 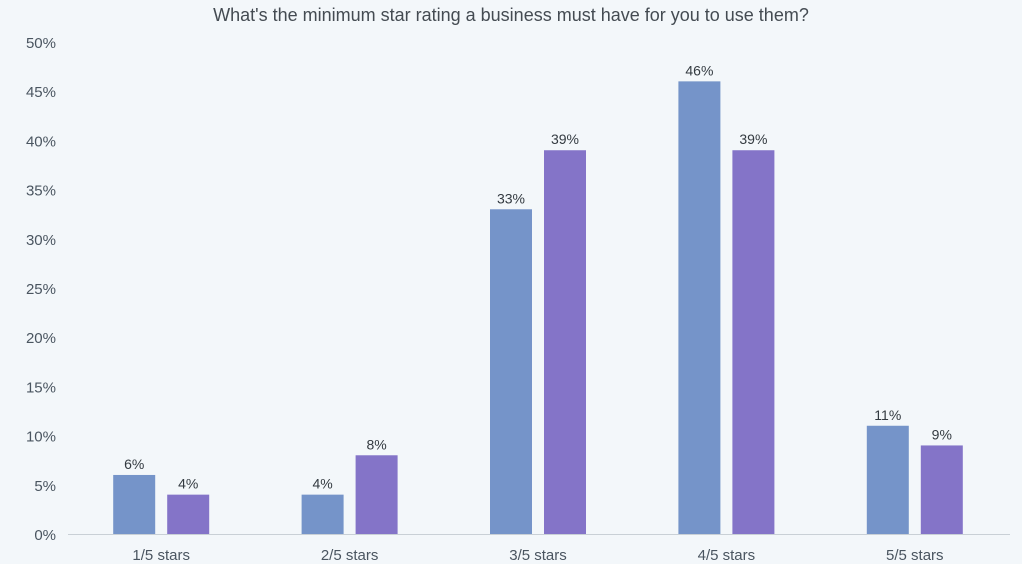 What do you see at coordinates (41, 191) in the screenshot?
I see `y-tick-label: 35%` at bounding box center [41, 191].